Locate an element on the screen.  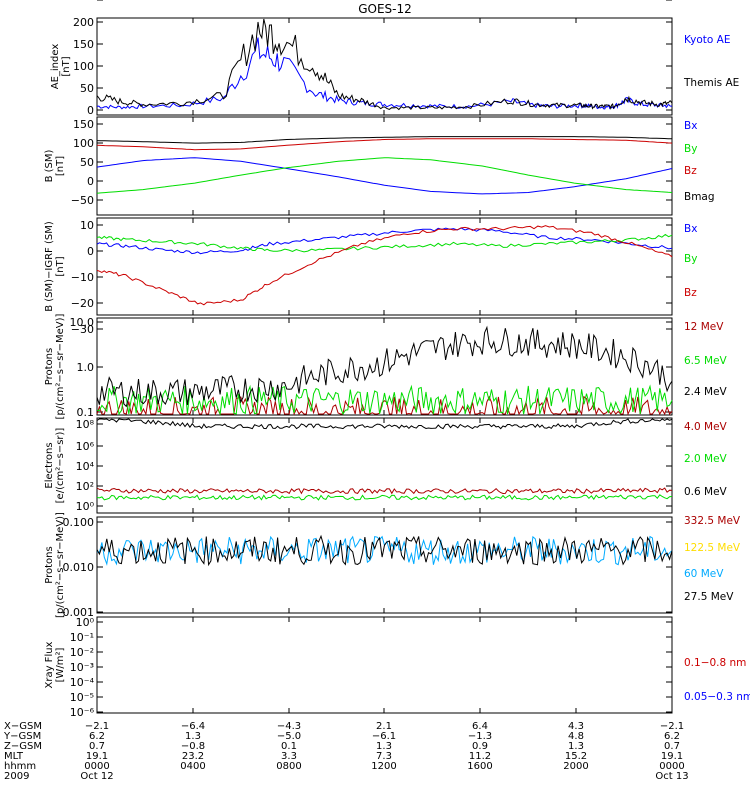
y-axis-label: AE_index is located at coordinates (55, 67).